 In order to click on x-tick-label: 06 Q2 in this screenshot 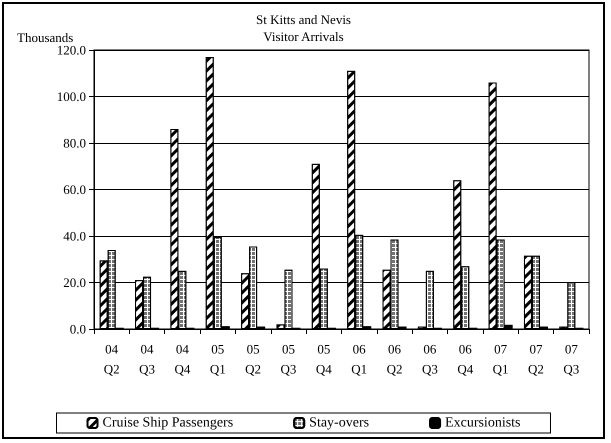, I will do `click(394, 359)`.